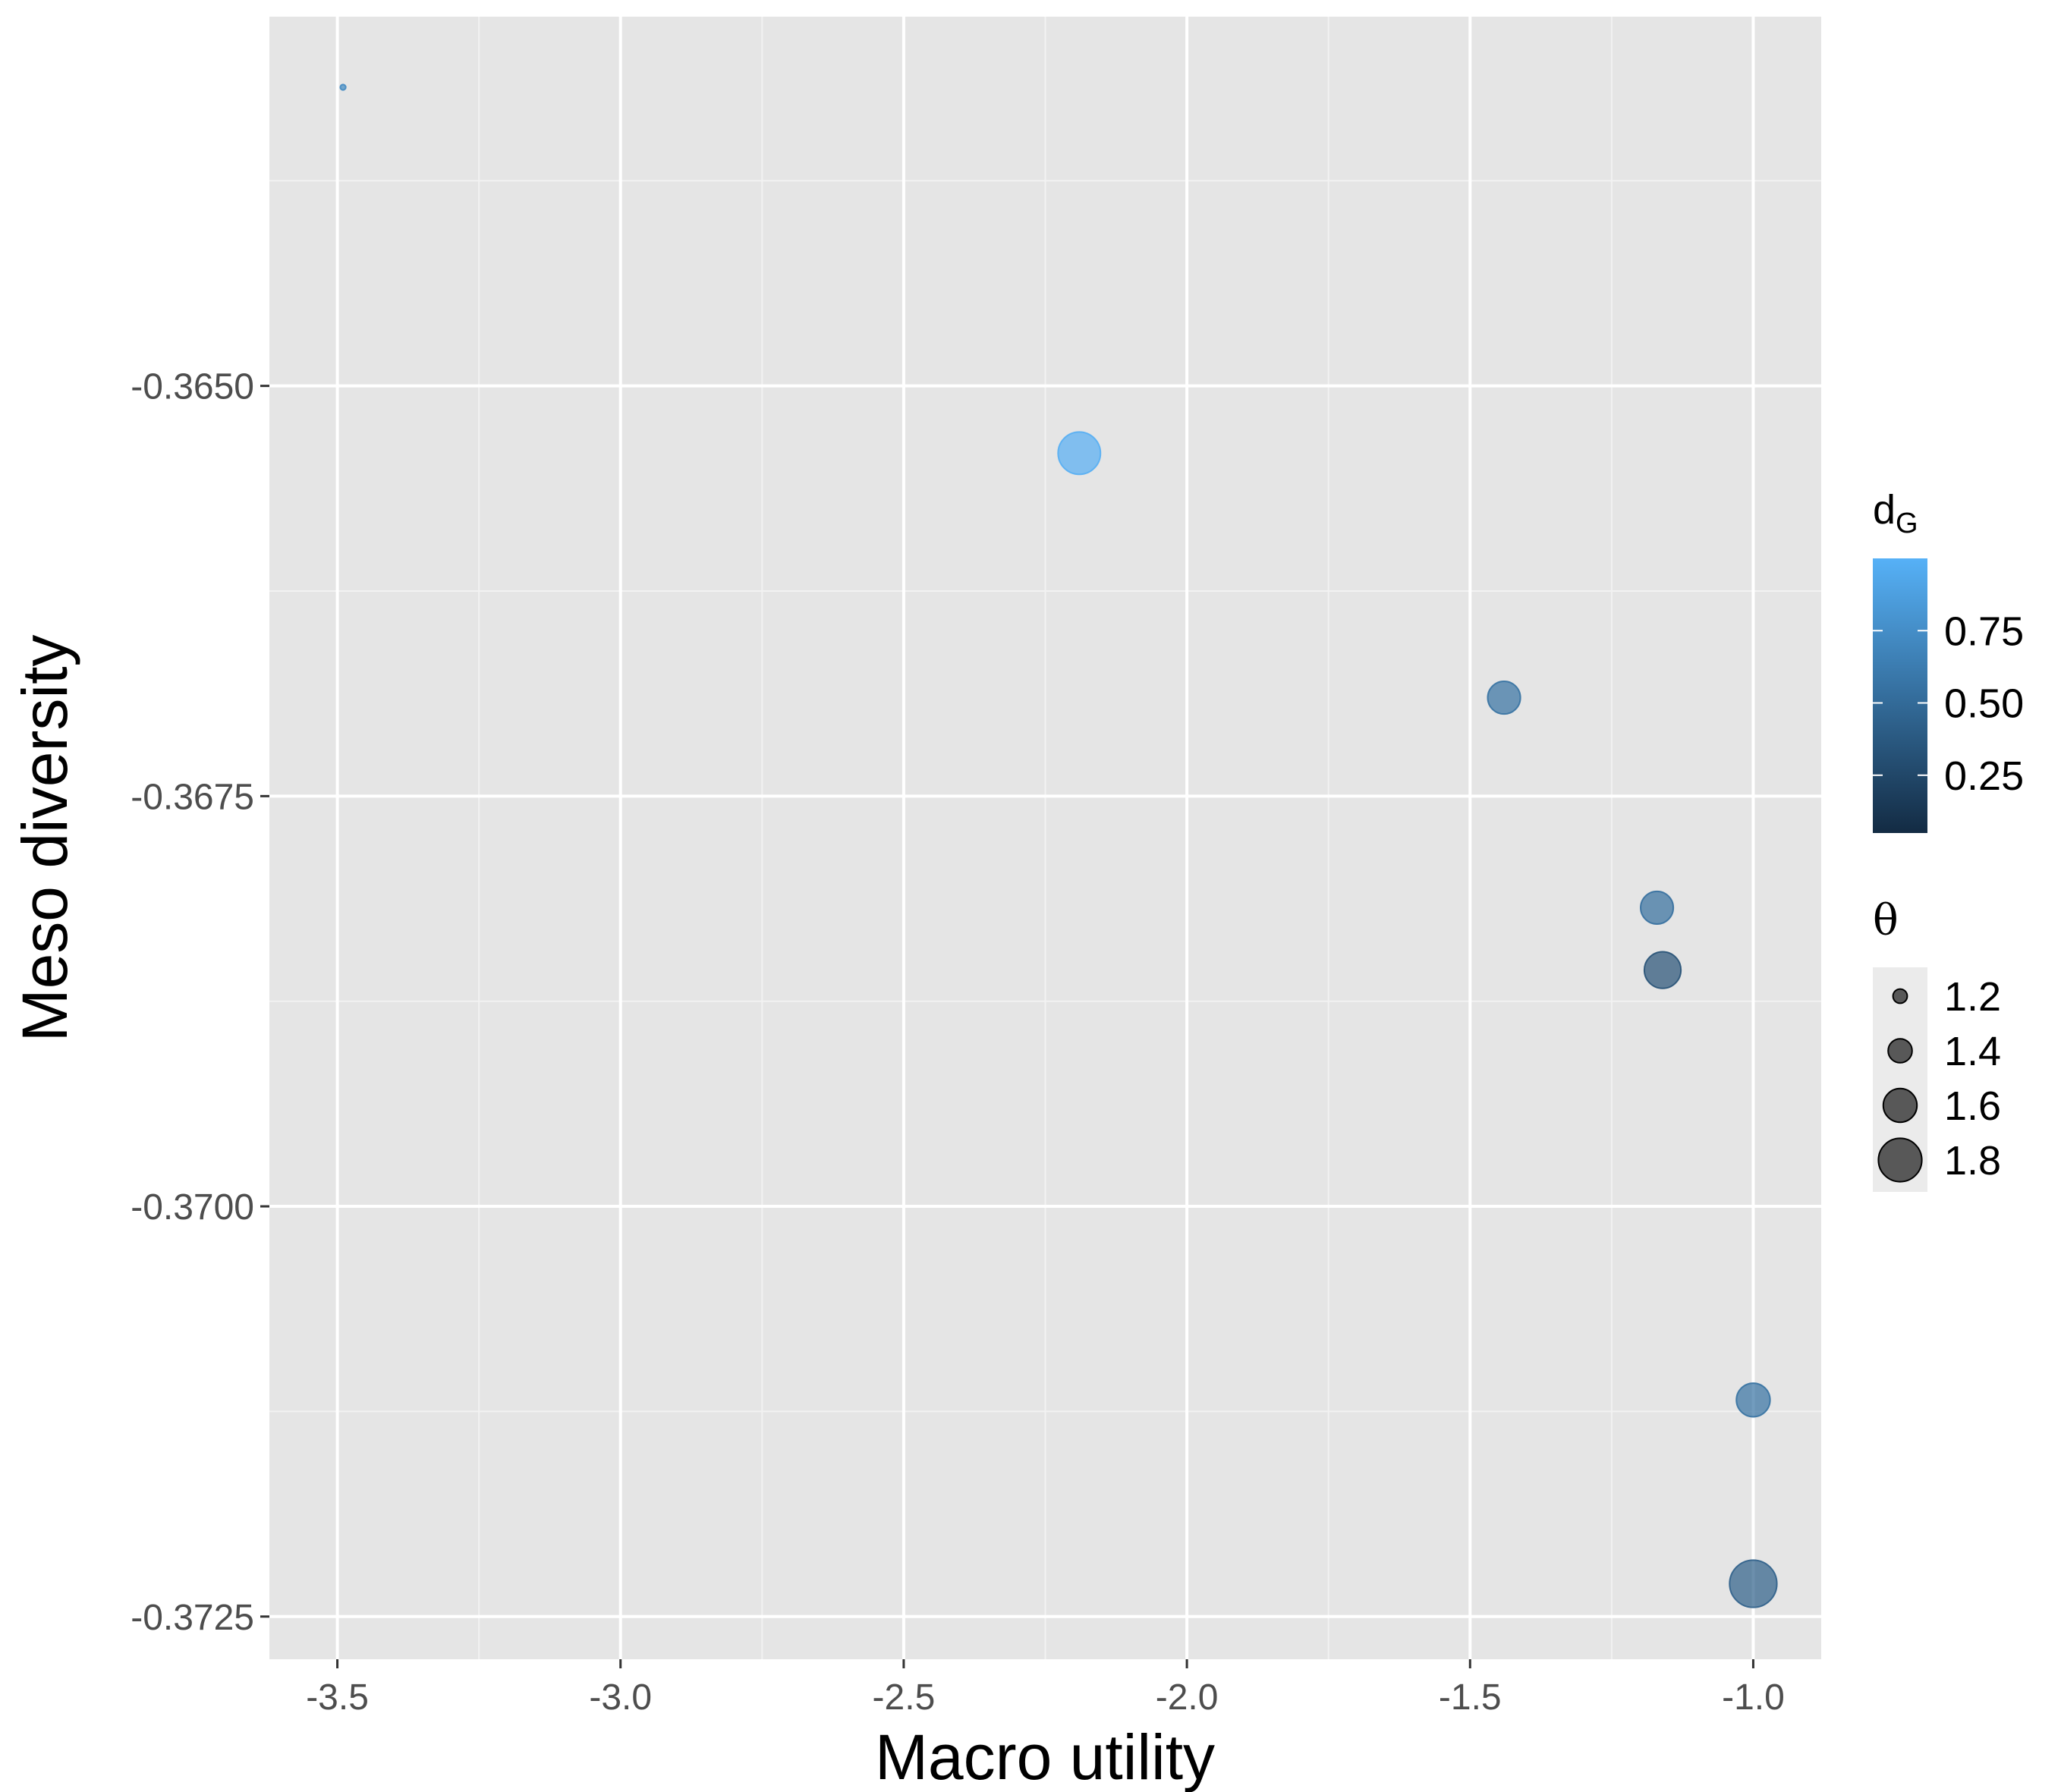 This screenshot has width=2061, height=1792. I want to click on color-legend-tick-label: 0.75, so click(1984, 631).